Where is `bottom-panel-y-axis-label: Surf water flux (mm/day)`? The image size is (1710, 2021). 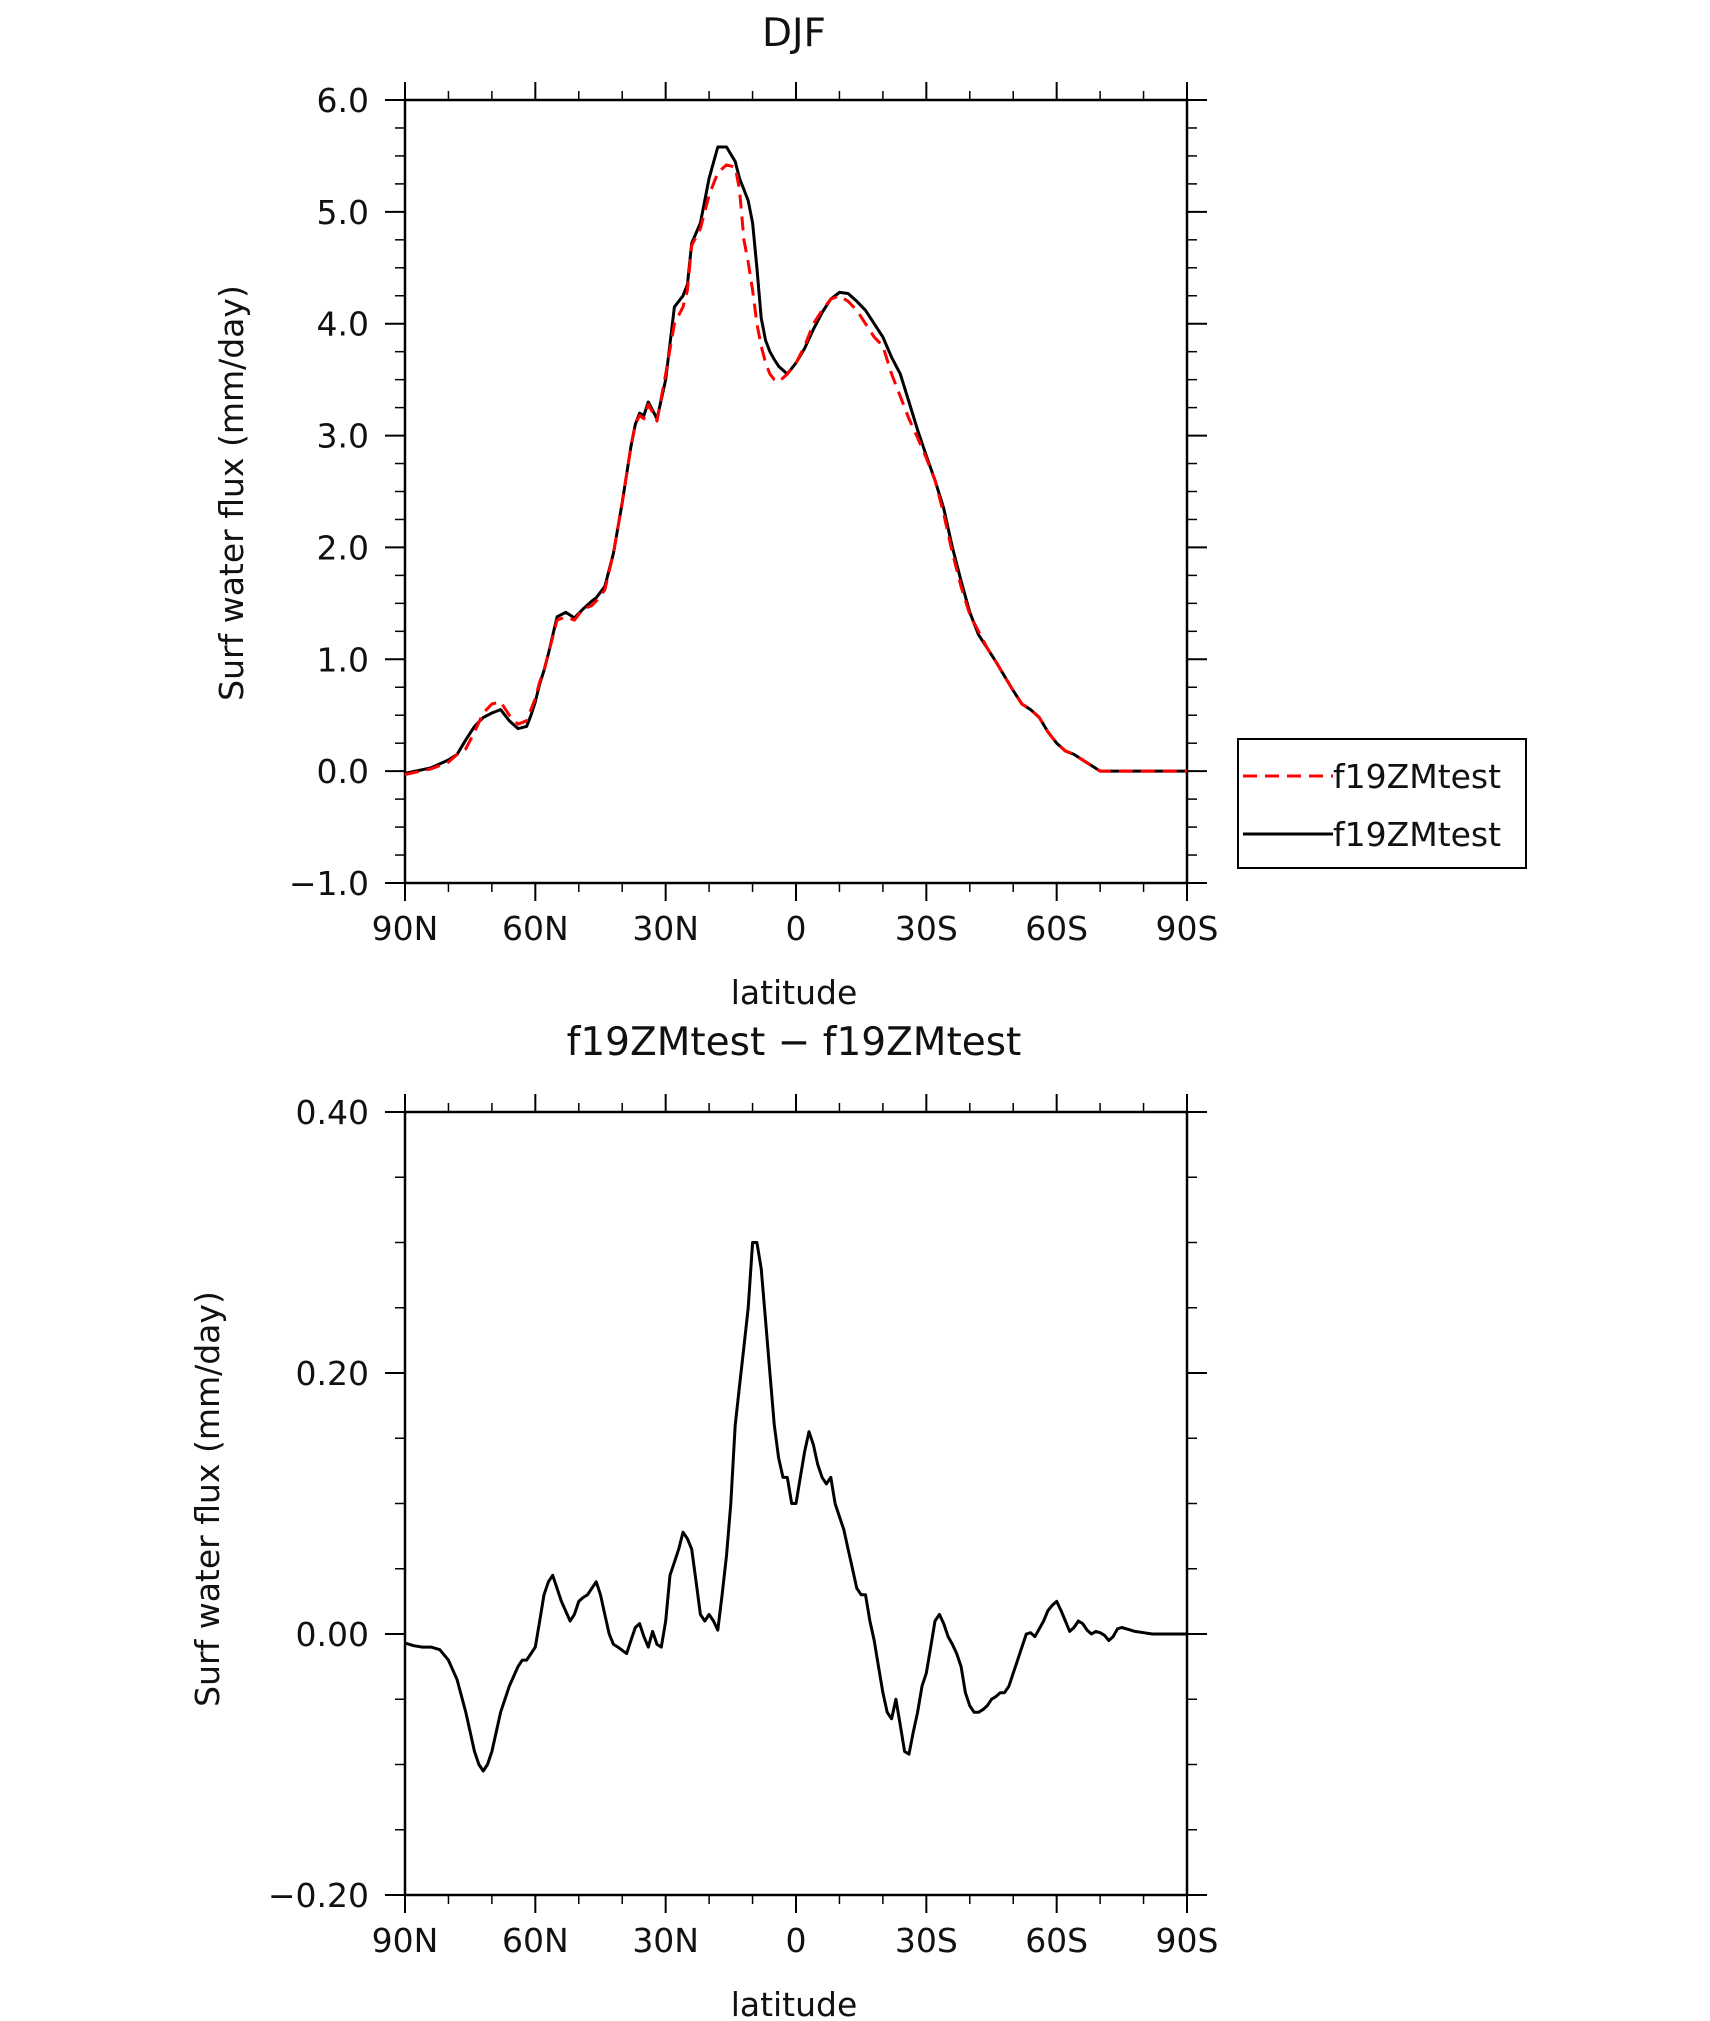 bottom-panel-y-axis-label: Surf water flux (mm/day) is located at coordinates (207, 1499).